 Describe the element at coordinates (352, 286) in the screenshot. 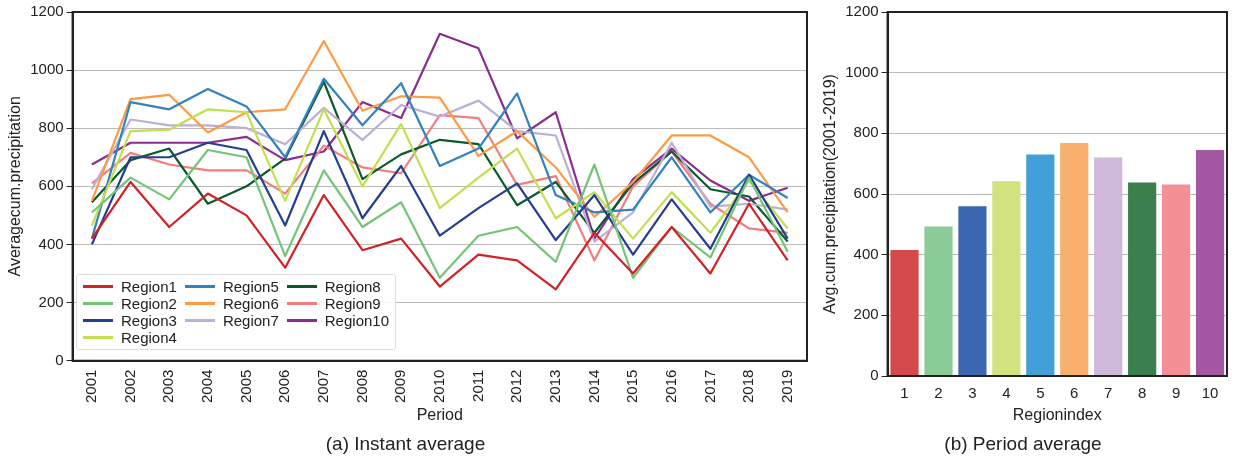

I see `legend-label: Region8` at that location.